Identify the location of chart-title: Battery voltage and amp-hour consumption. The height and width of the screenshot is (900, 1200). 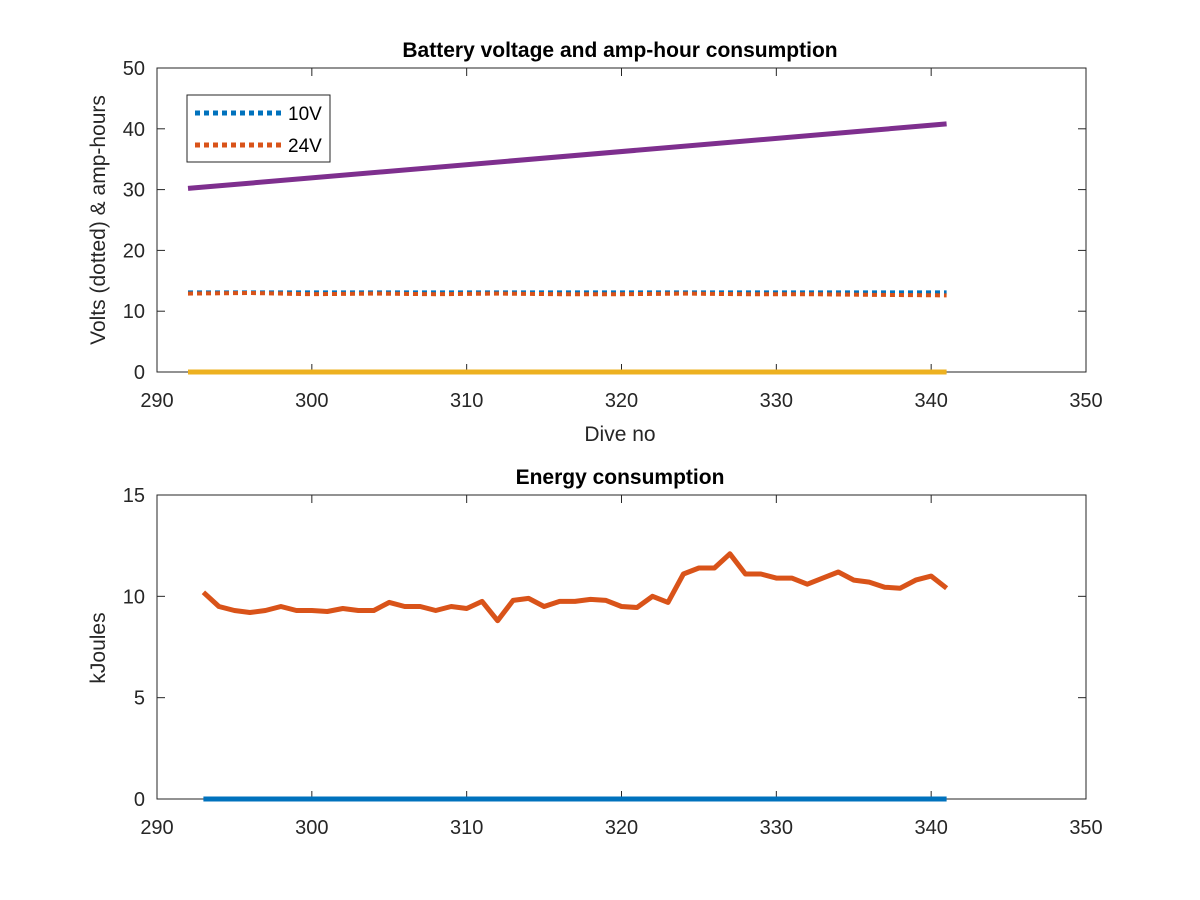
(619, 50).